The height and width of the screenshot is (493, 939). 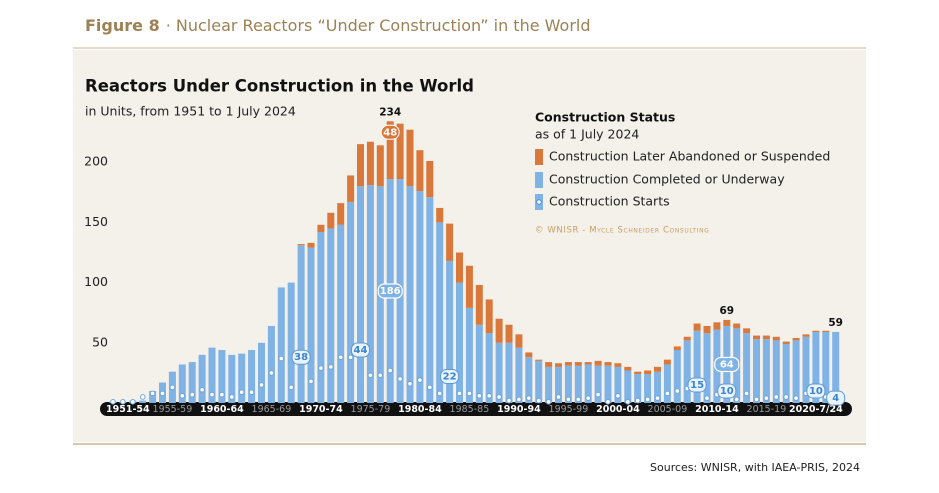 What do you see at coordinates (190, 111) in the screenshot?
I see `chart-subtitle: in Units, from 1951 to 1 July 2024` at bounding box center [190, 111].